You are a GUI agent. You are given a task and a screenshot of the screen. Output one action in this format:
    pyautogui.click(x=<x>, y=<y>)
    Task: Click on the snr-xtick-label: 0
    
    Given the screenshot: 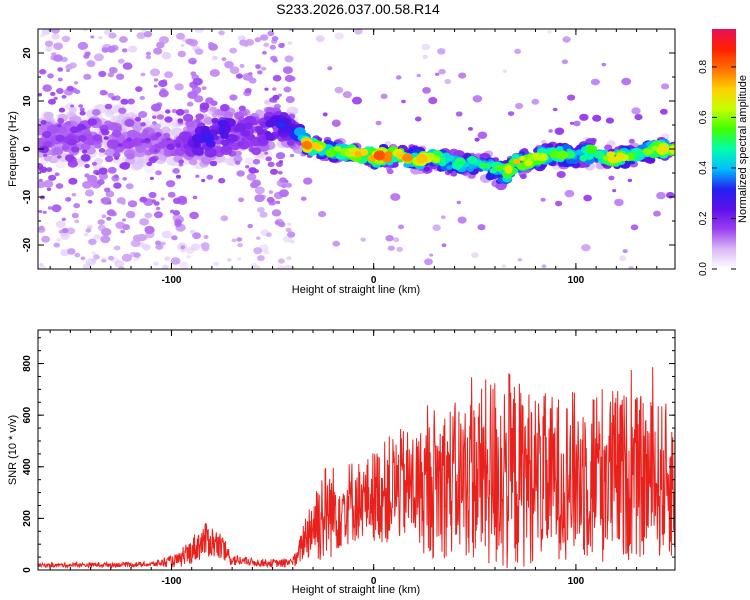 What is the action you would take?
    pyautogui.click(x=374, y=581)
    